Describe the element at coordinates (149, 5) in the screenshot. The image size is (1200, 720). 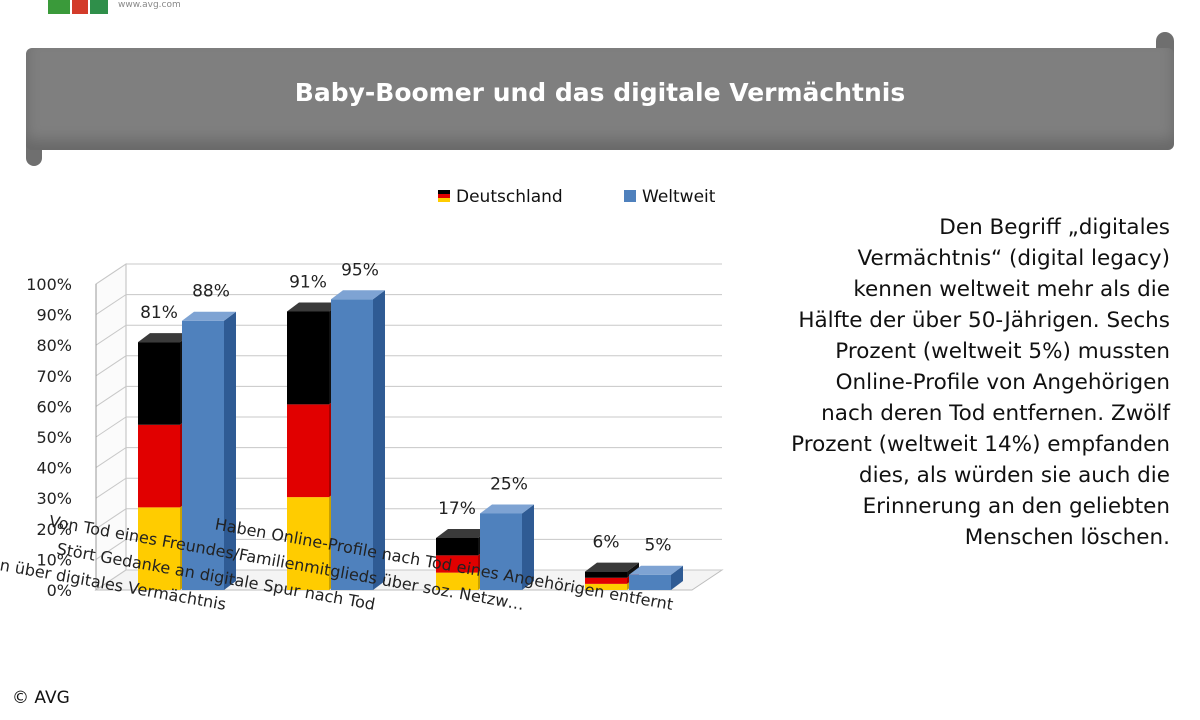
I see `logo-url: www.avg.com` at that location.